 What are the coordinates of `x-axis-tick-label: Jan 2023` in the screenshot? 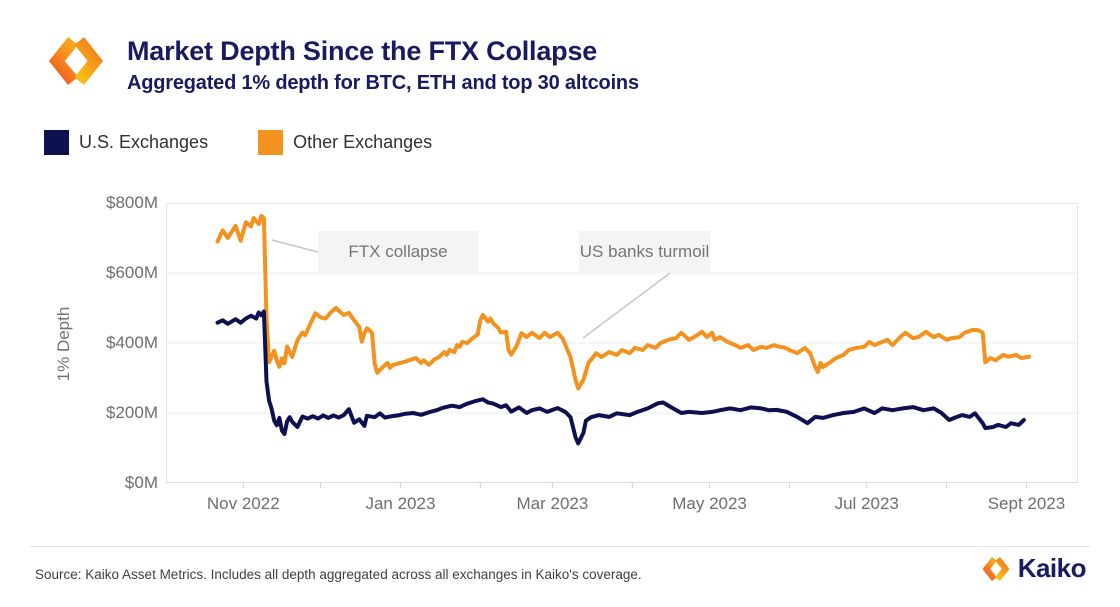 It's located at (400, 503).